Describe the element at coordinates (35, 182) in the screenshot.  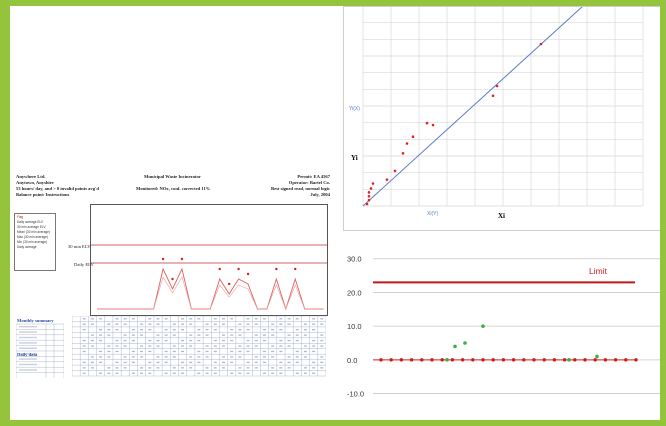
I see `report-left-line-2: Anytown, Anyshire` at that location.